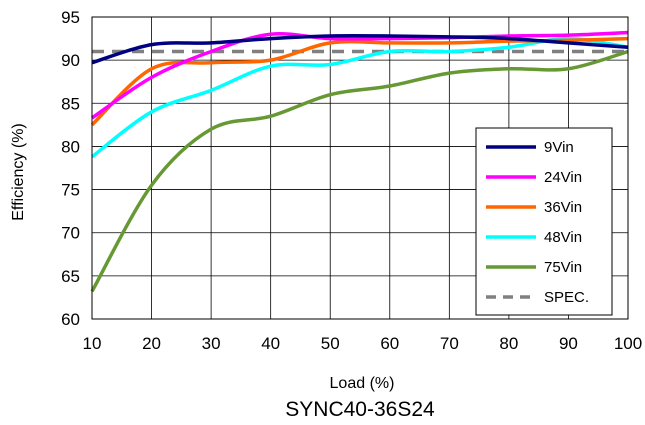 The width and height of the screenshot is (645, 425). Describe the element at coordinates (70, 60) in the screenshot. I see `y-tick-label: 90` at that location.